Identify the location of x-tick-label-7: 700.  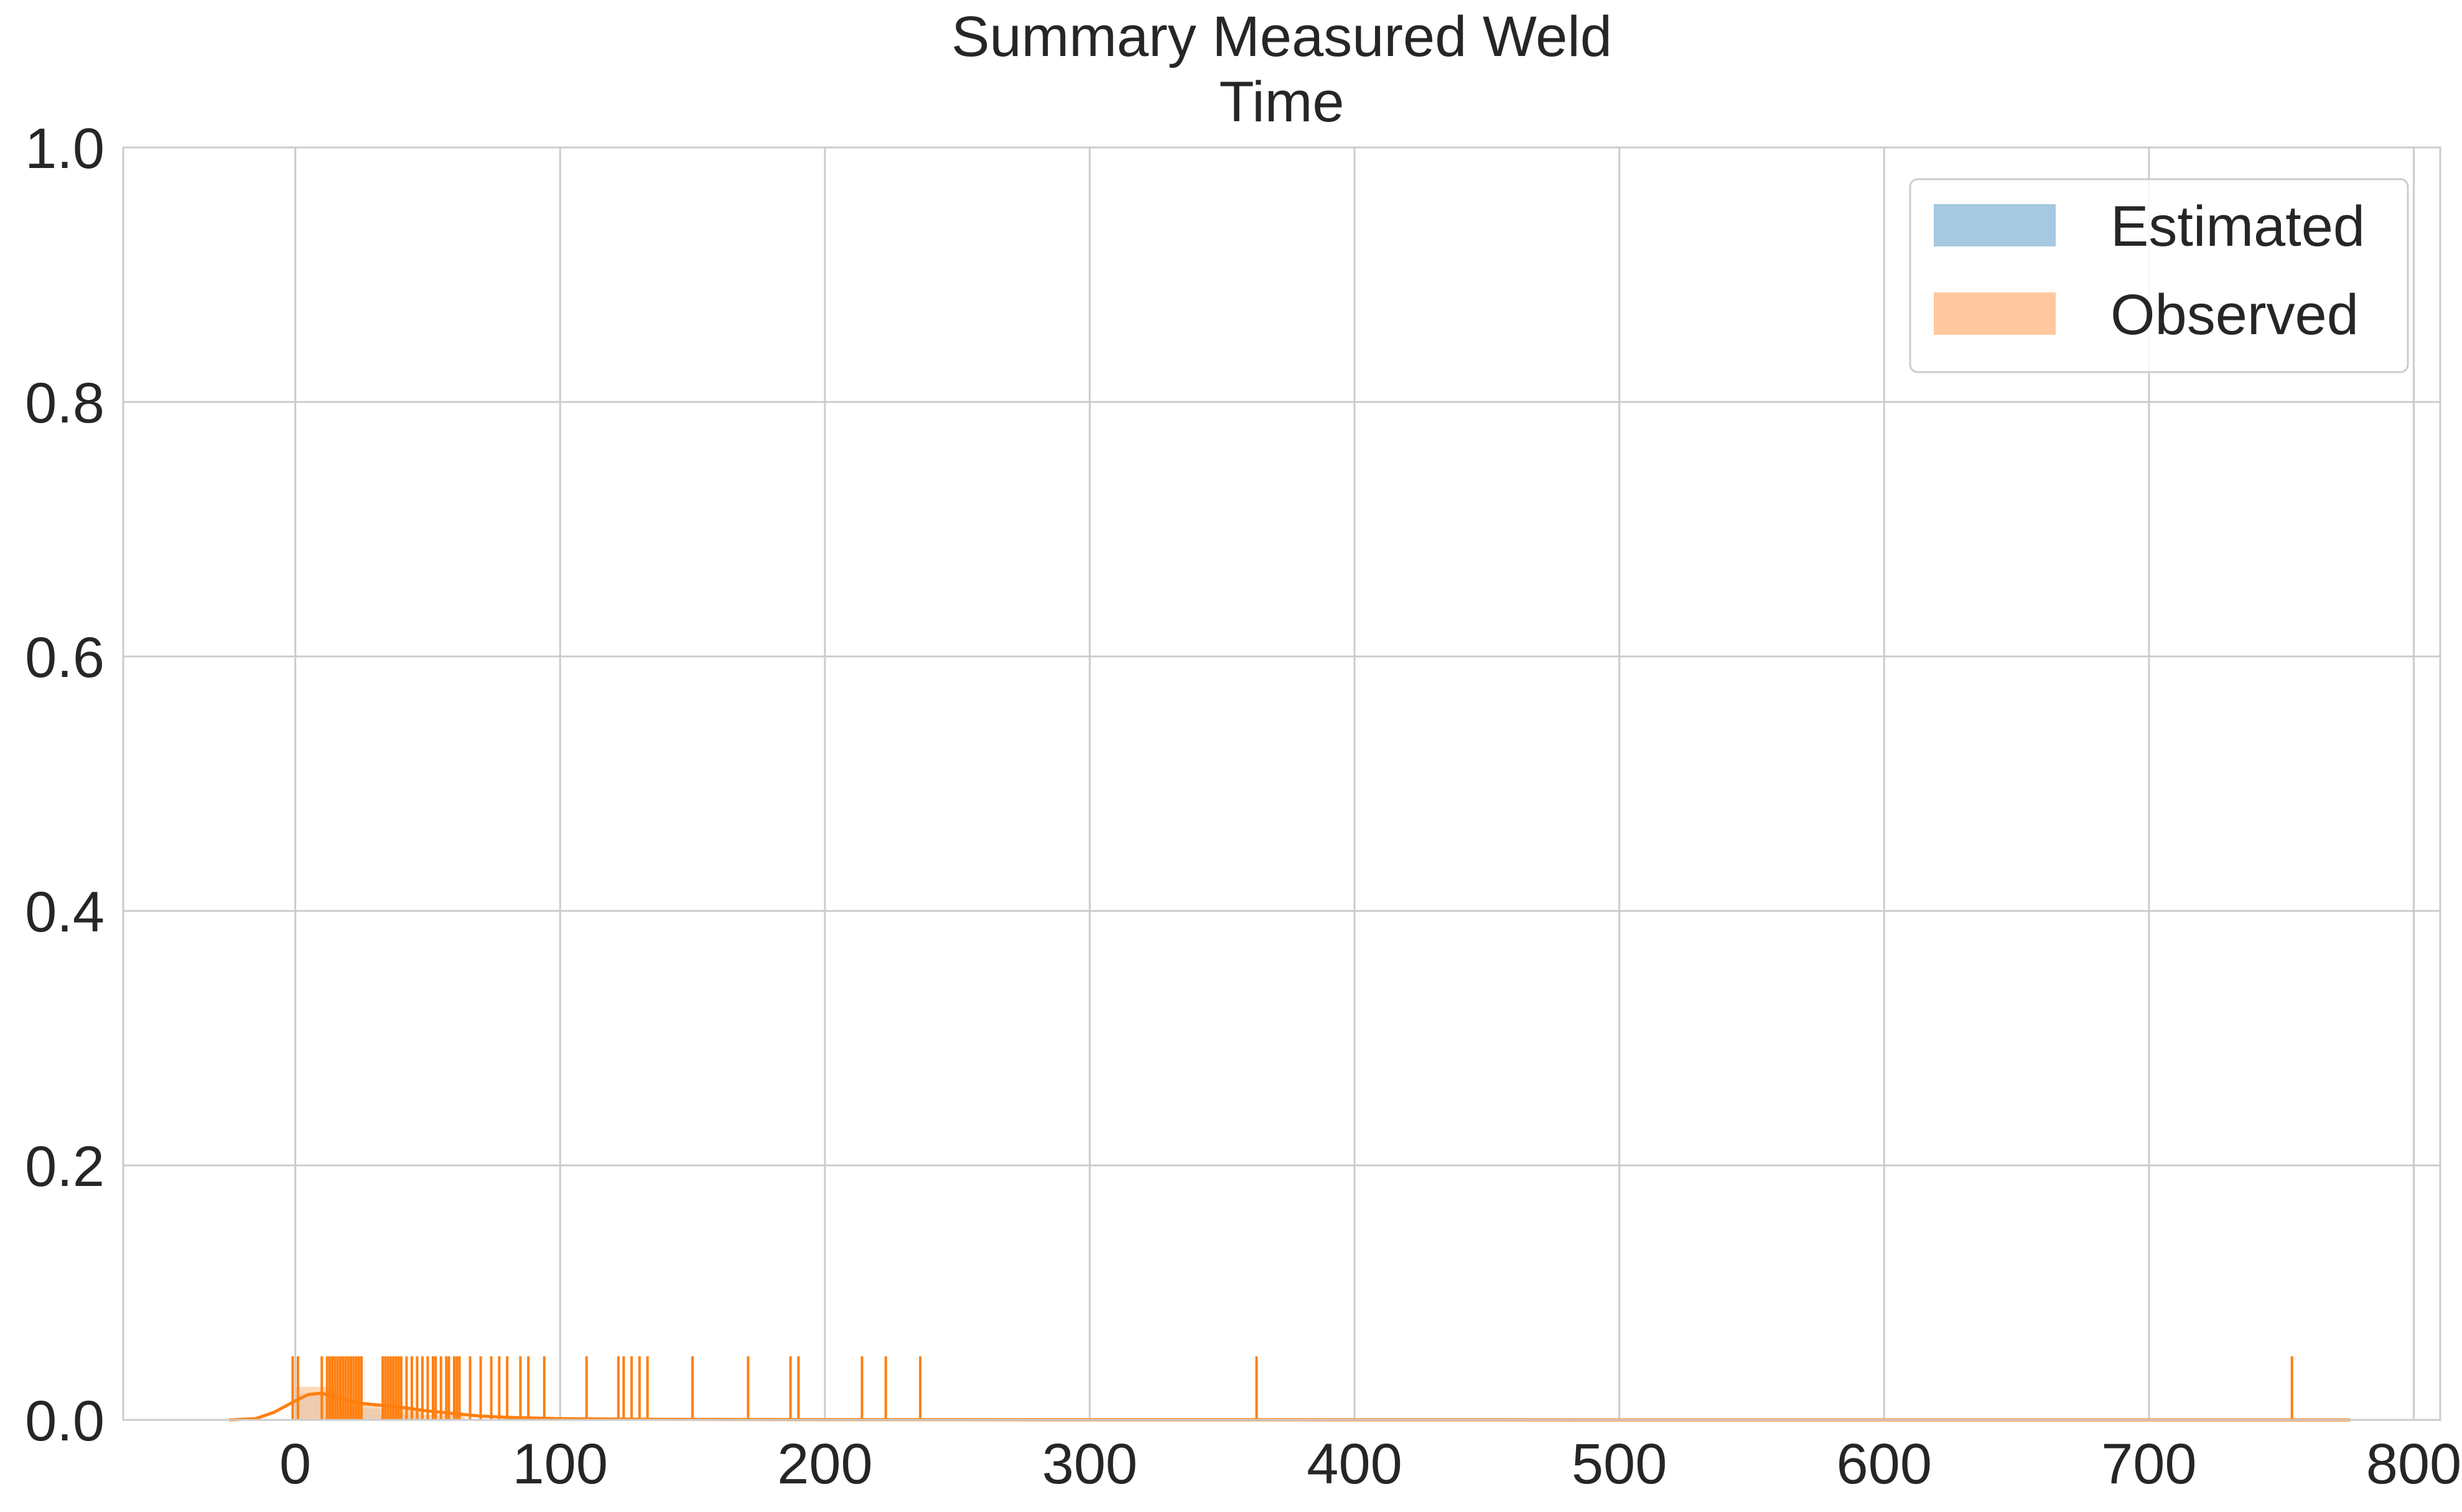
(2149, 1464).